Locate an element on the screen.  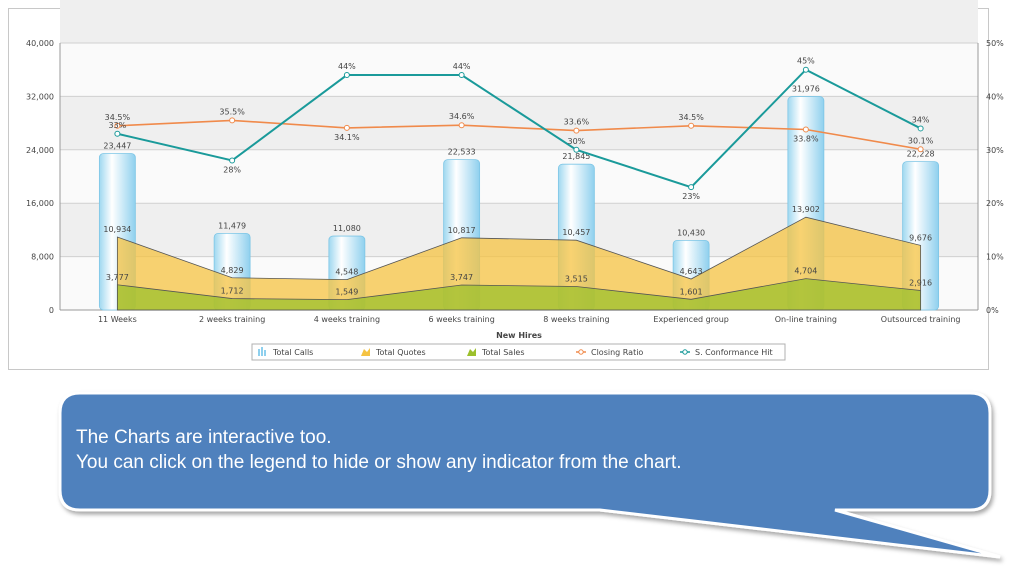
area-value-label: 10,817 is located at coordinates (462, 230).